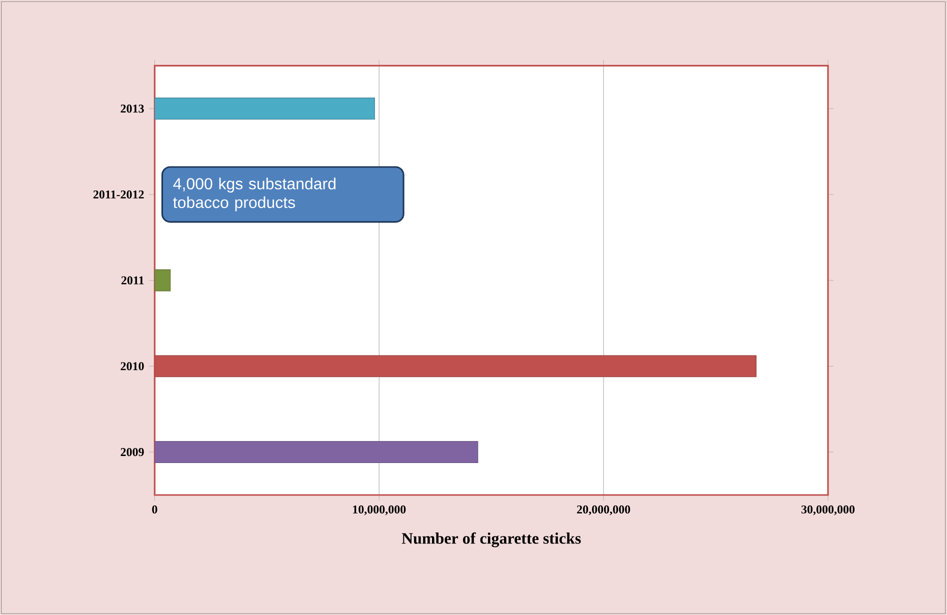  What do you see at coordinates (254, 195) in the screenshot?
I see `annotation: 4,000 kgs substandard tobacco products` at bounding box center [254, 195].